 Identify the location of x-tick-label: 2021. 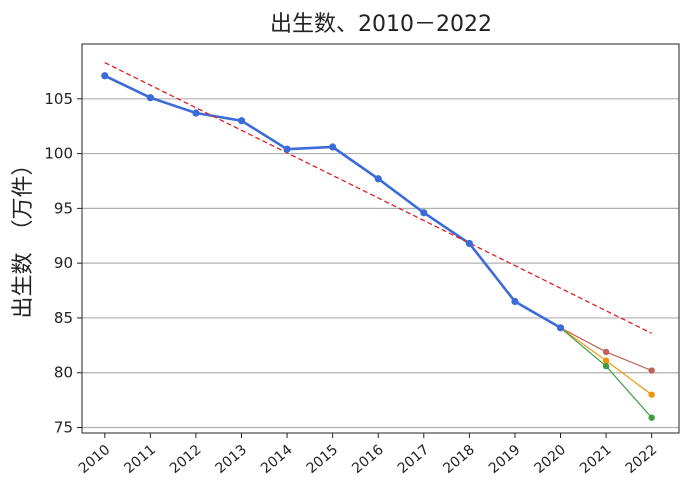
(596, 459).